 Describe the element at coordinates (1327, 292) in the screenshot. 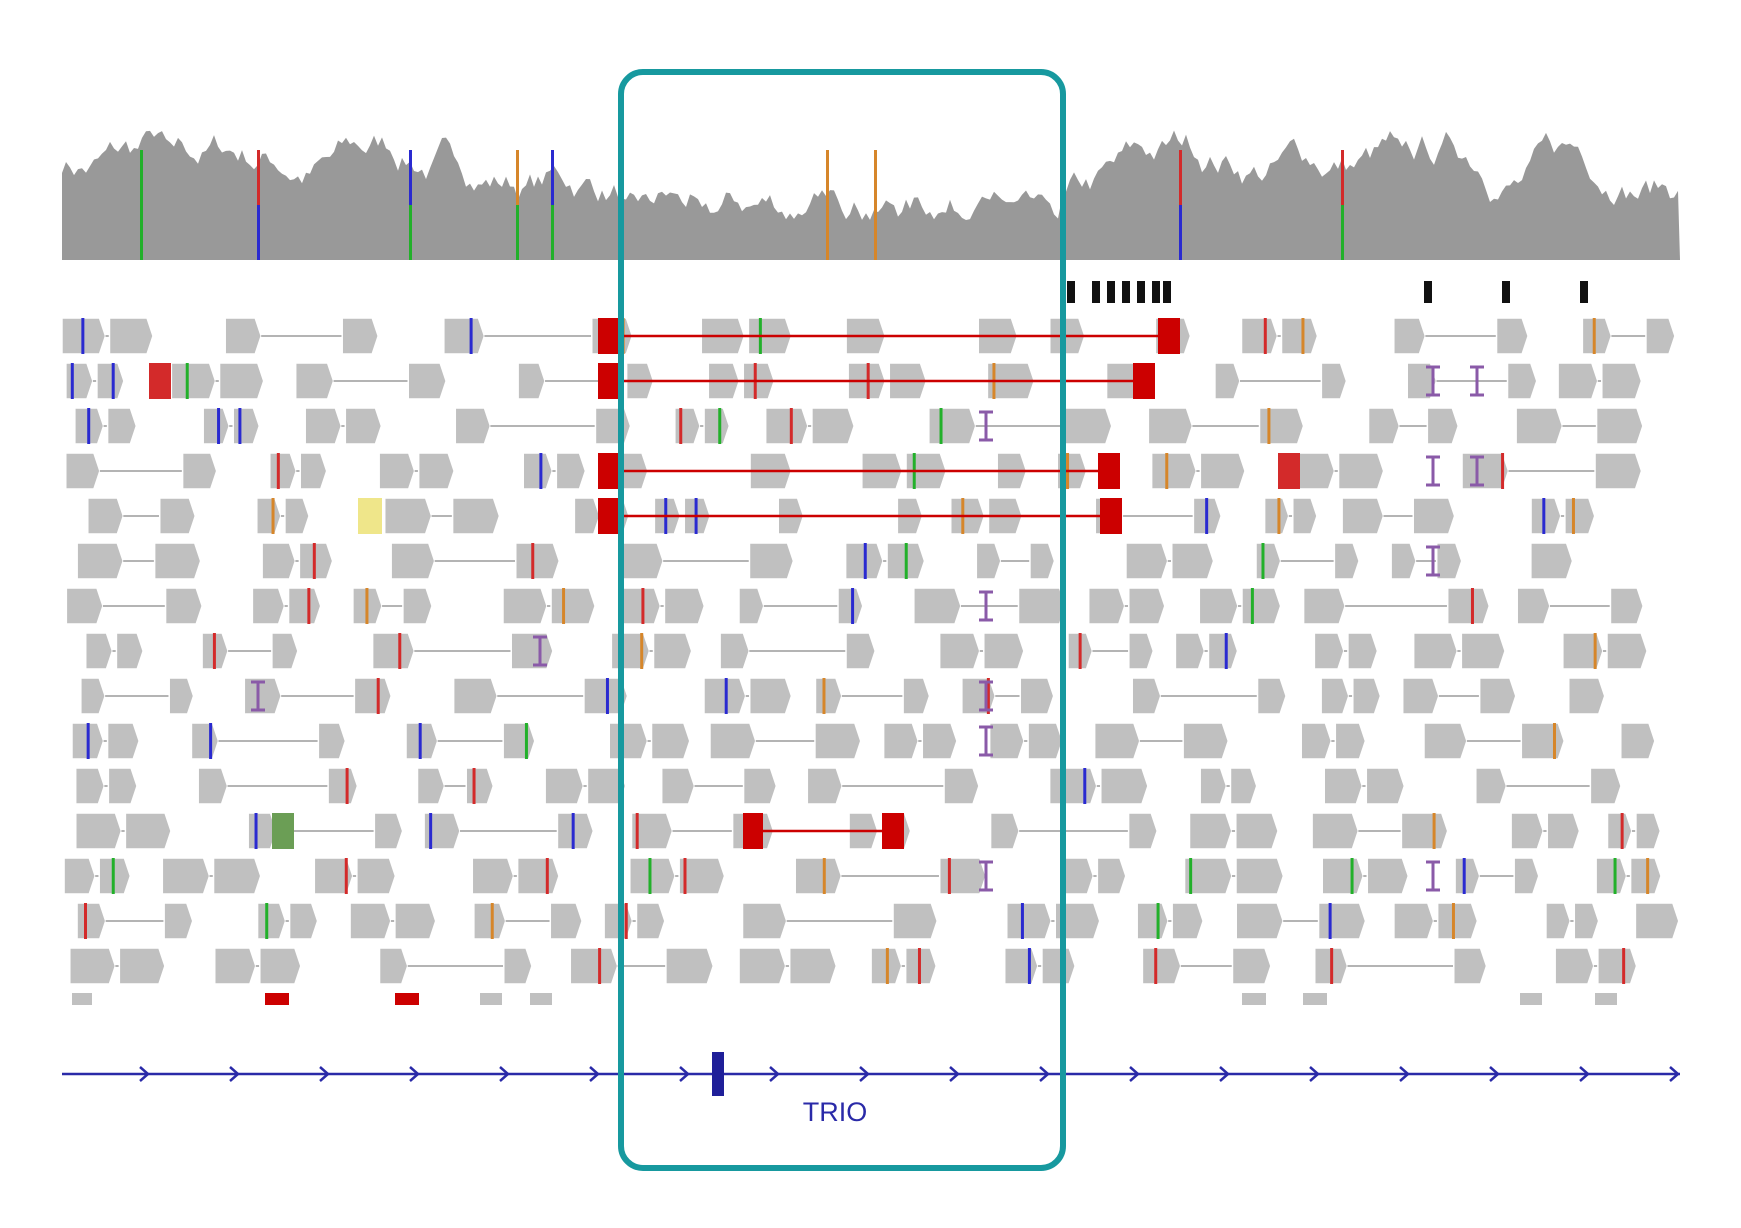

I see `feature-track` at that location.